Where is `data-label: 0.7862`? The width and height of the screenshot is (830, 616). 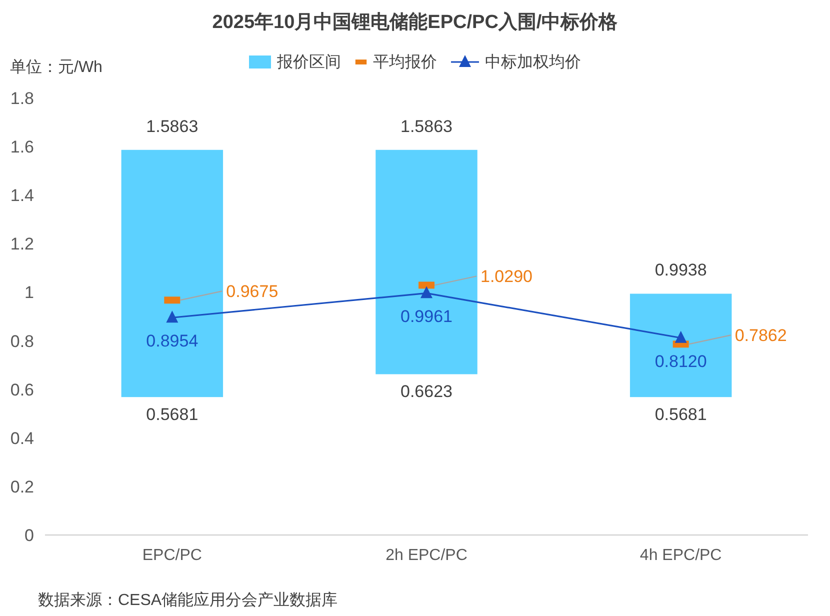 data-label: 0.7862 is located at coordinates (760, 335).